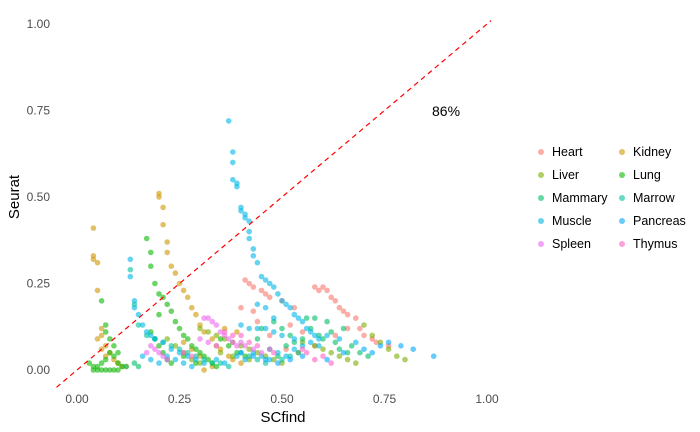 The image size is (700, 432). I want to click on legend-item-liver: Liver, so click(558, 175).